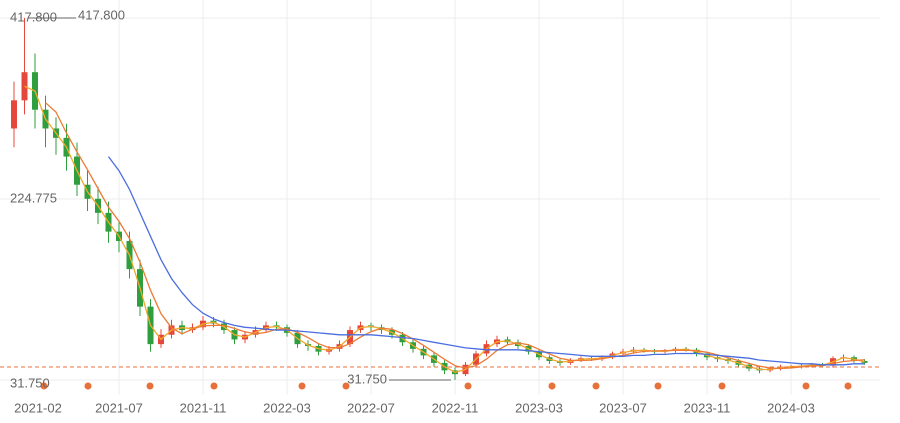  Describe the element at coordinates (455, 407) in the screenshot. I see `x-tick-label: 2022-11` at that location.